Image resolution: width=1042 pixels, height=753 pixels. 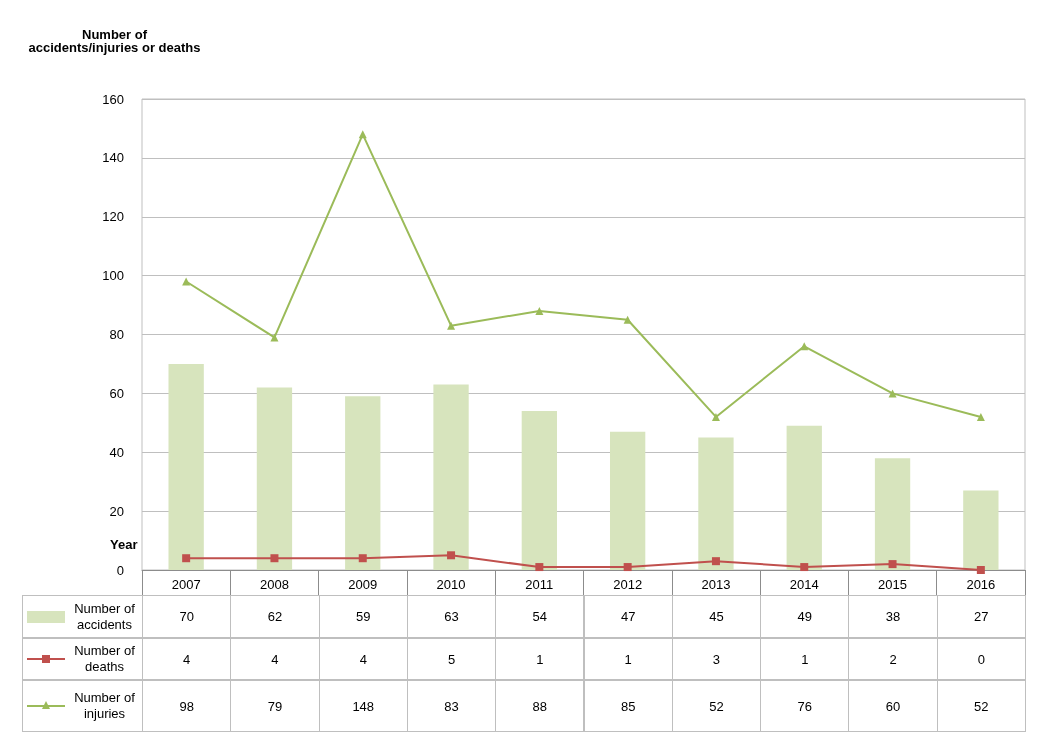 What do you see at coordinates (275, 616) in the screenshot?
I see `data-label: 62` at bounding box center [275, 616].